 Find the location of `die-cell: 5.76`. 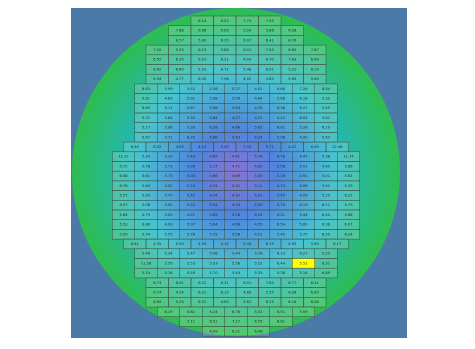

die-cell: 5.76 is located at coordinates (191, 234).